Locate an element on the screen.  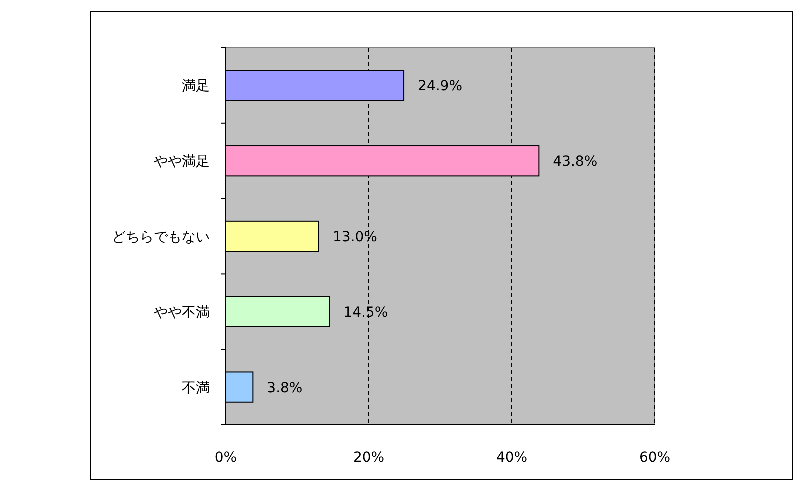
data-label: 3.8% is located at coordinates (285, 388).